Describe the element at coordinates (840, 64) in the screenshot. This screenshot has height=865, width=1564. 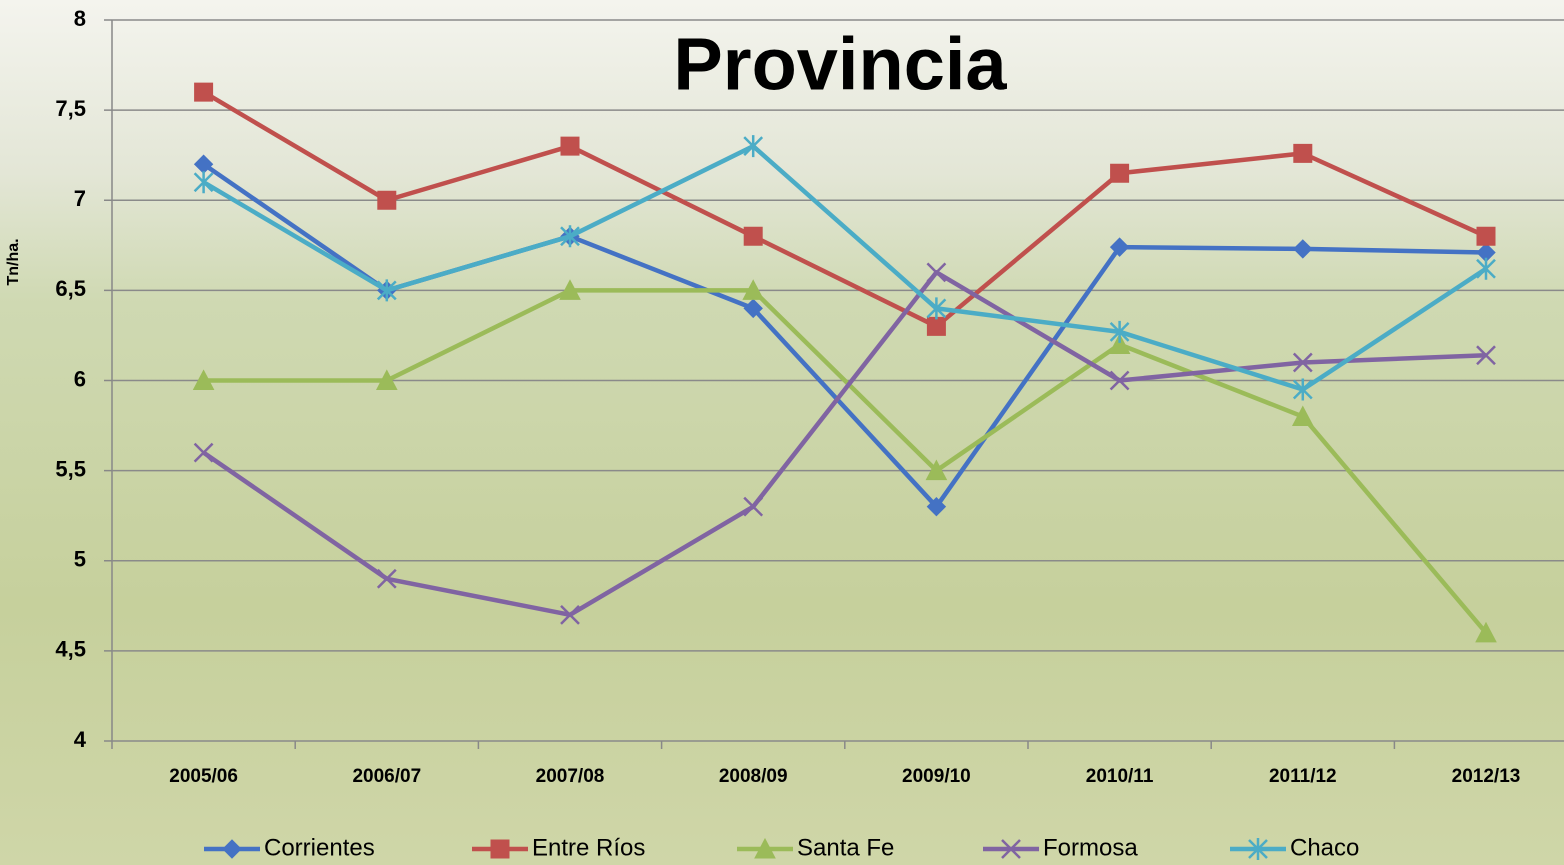
I see `chart-title: Provincia` at that location.